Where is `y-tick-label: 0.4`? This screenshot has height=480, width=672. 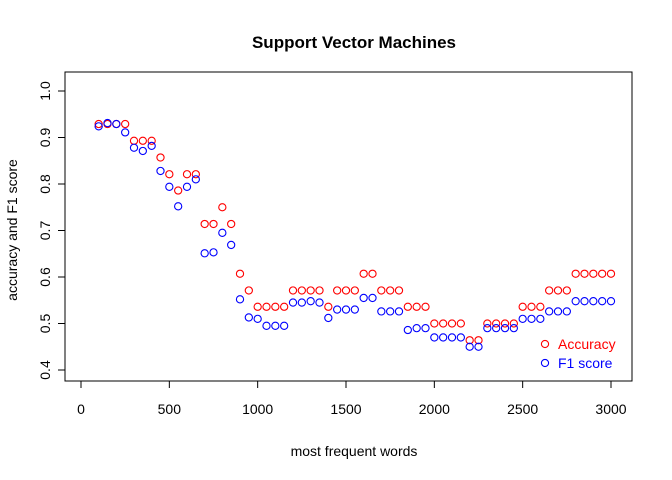
y-tick-label: 0.4 is located at coordinates (45, 370).